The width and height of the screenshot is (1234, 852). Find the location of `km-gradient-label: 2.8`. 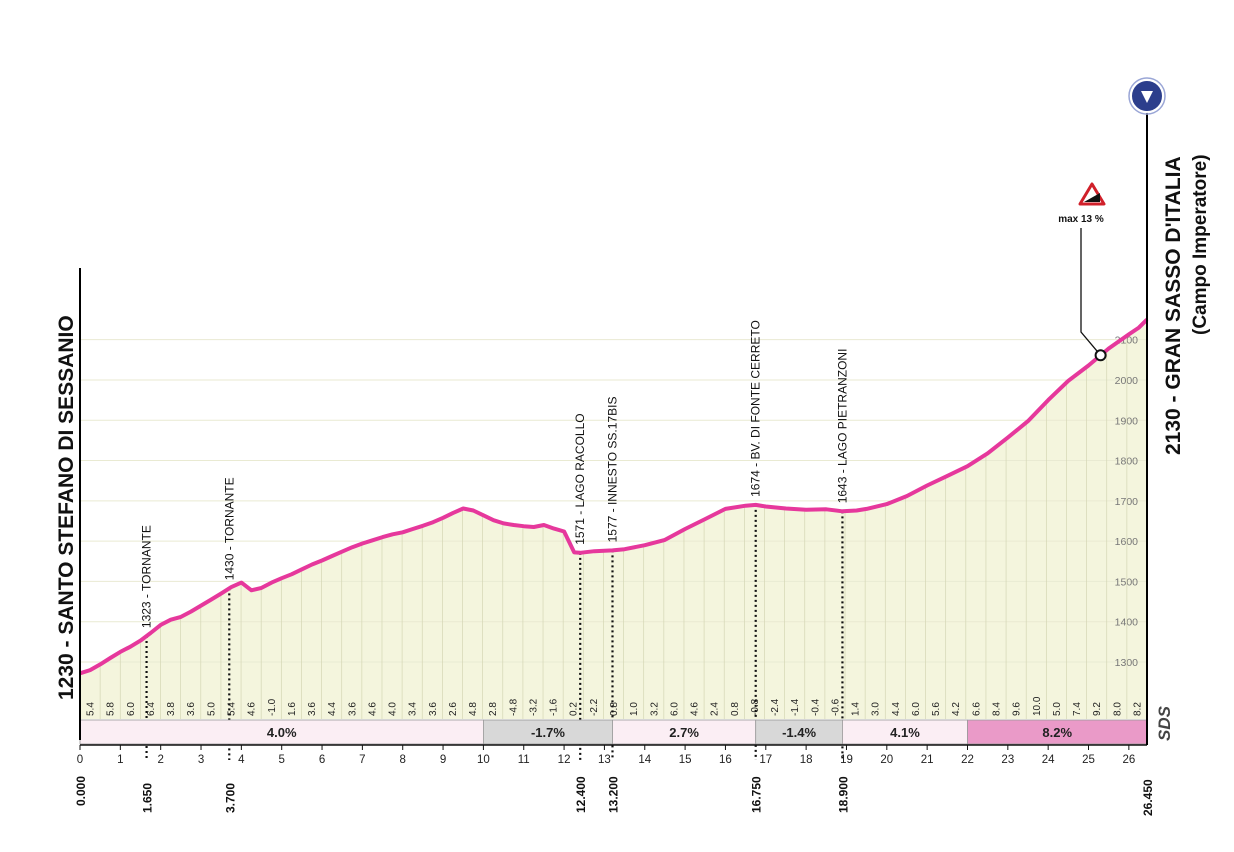

km-gradient-label: 2.8 is located at coordinates (493, 709).